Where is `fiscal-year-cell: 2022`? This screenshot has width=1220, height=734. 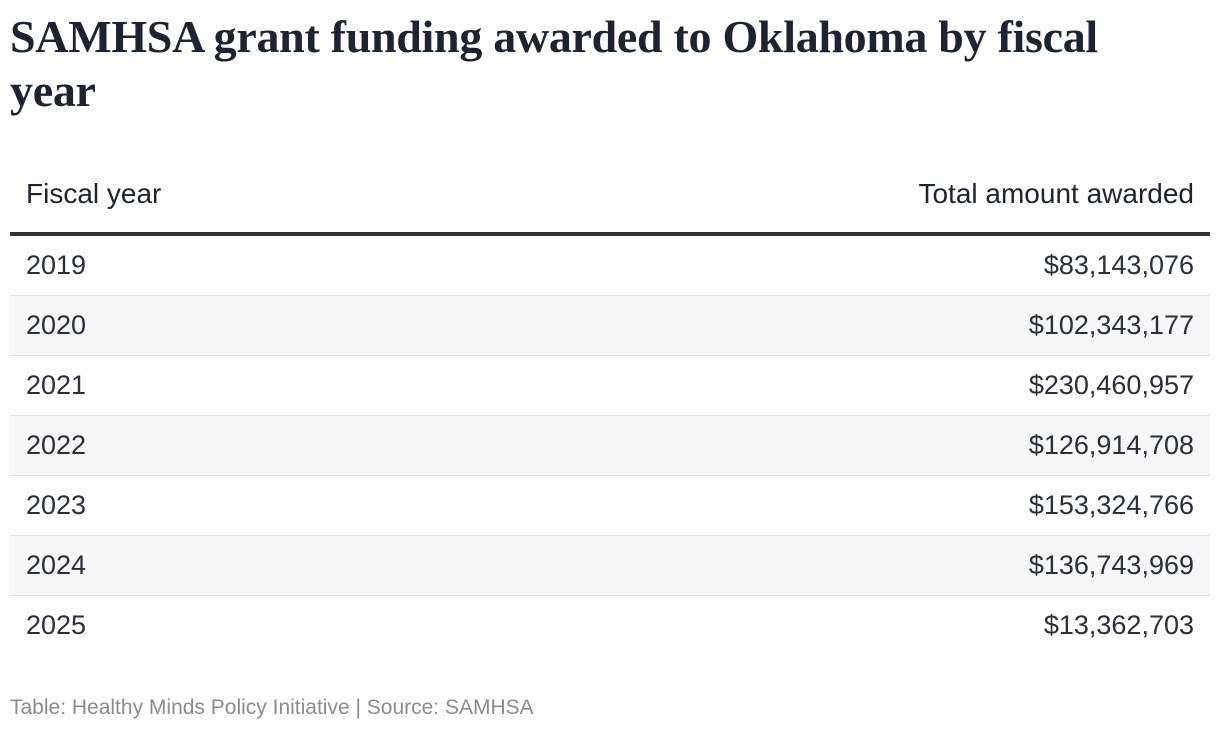
fiscal-year-cell: 2022 is located at coordinates (221, 445).